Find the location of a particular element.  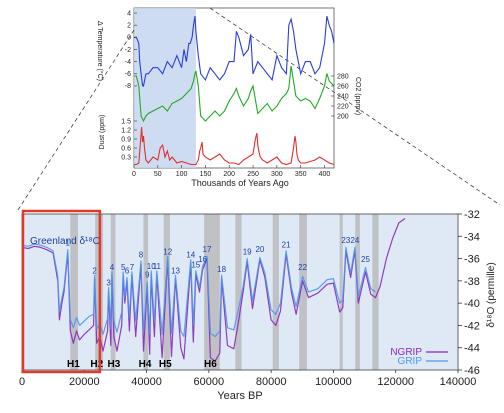

inset-ytick-label: 1.2 is located at coordinates (126, 130).